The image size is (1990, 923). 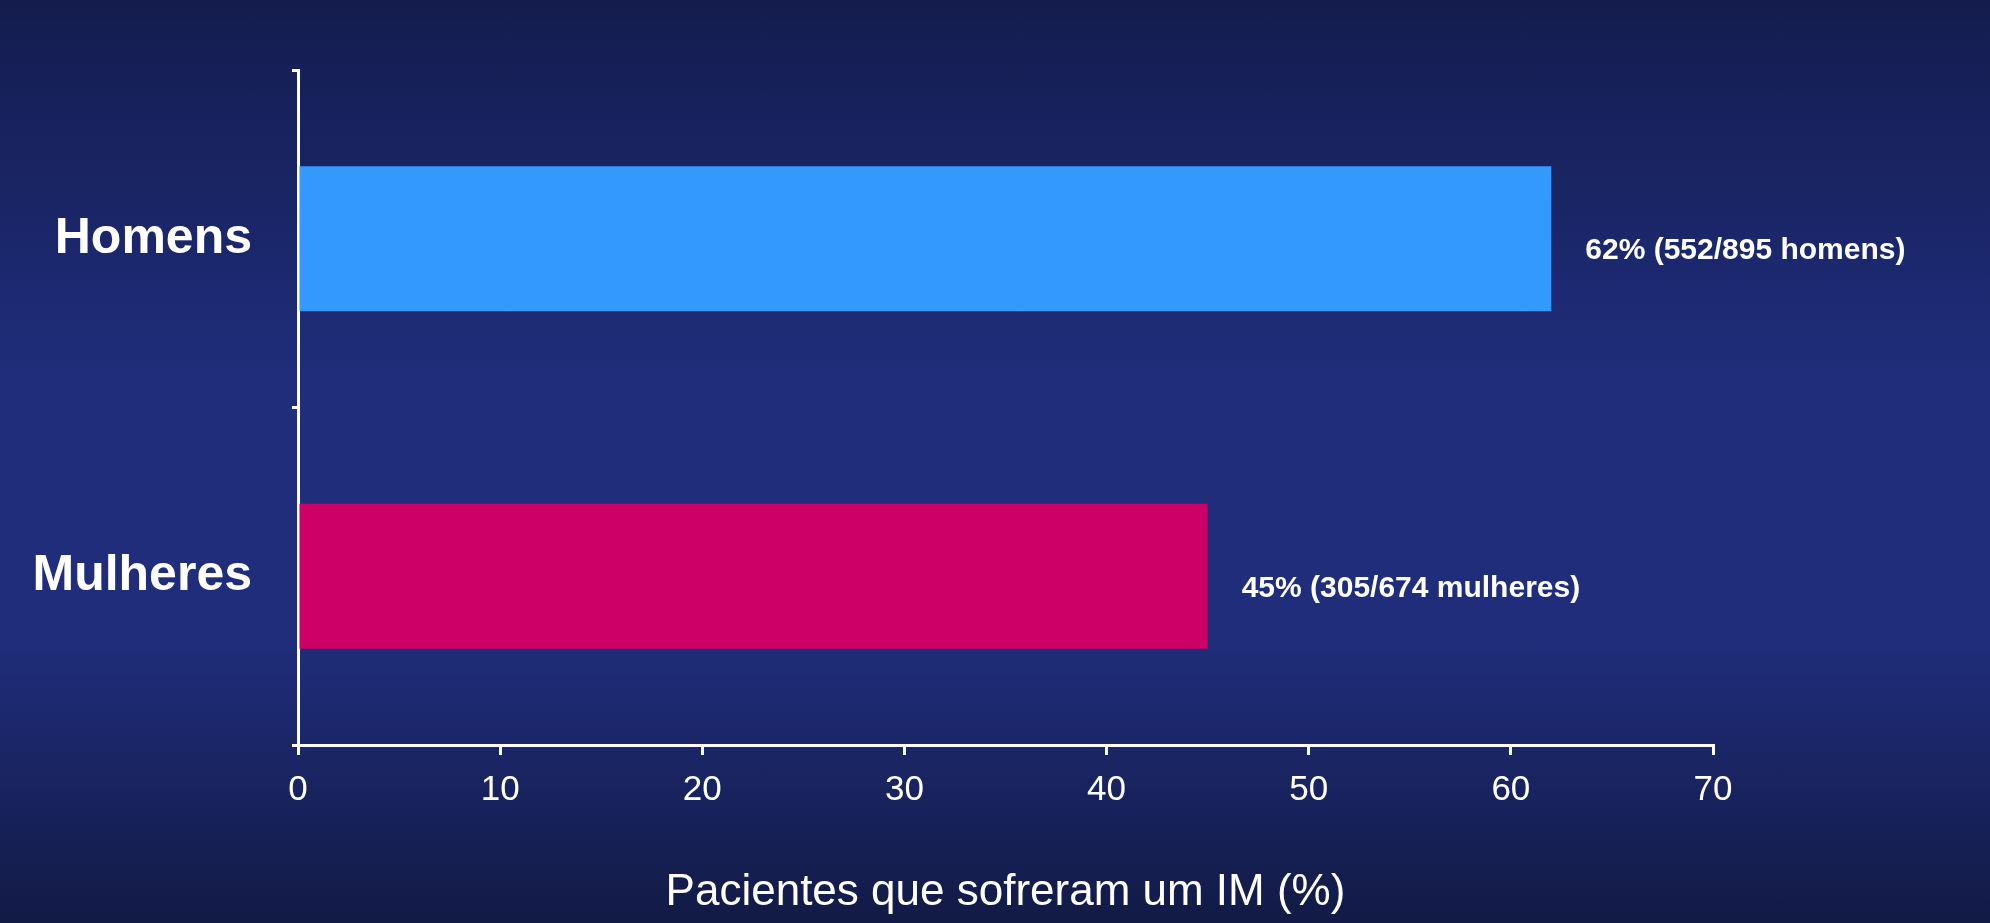 I want to click on x-tick-label: 40, so click(x=1107, y=787).